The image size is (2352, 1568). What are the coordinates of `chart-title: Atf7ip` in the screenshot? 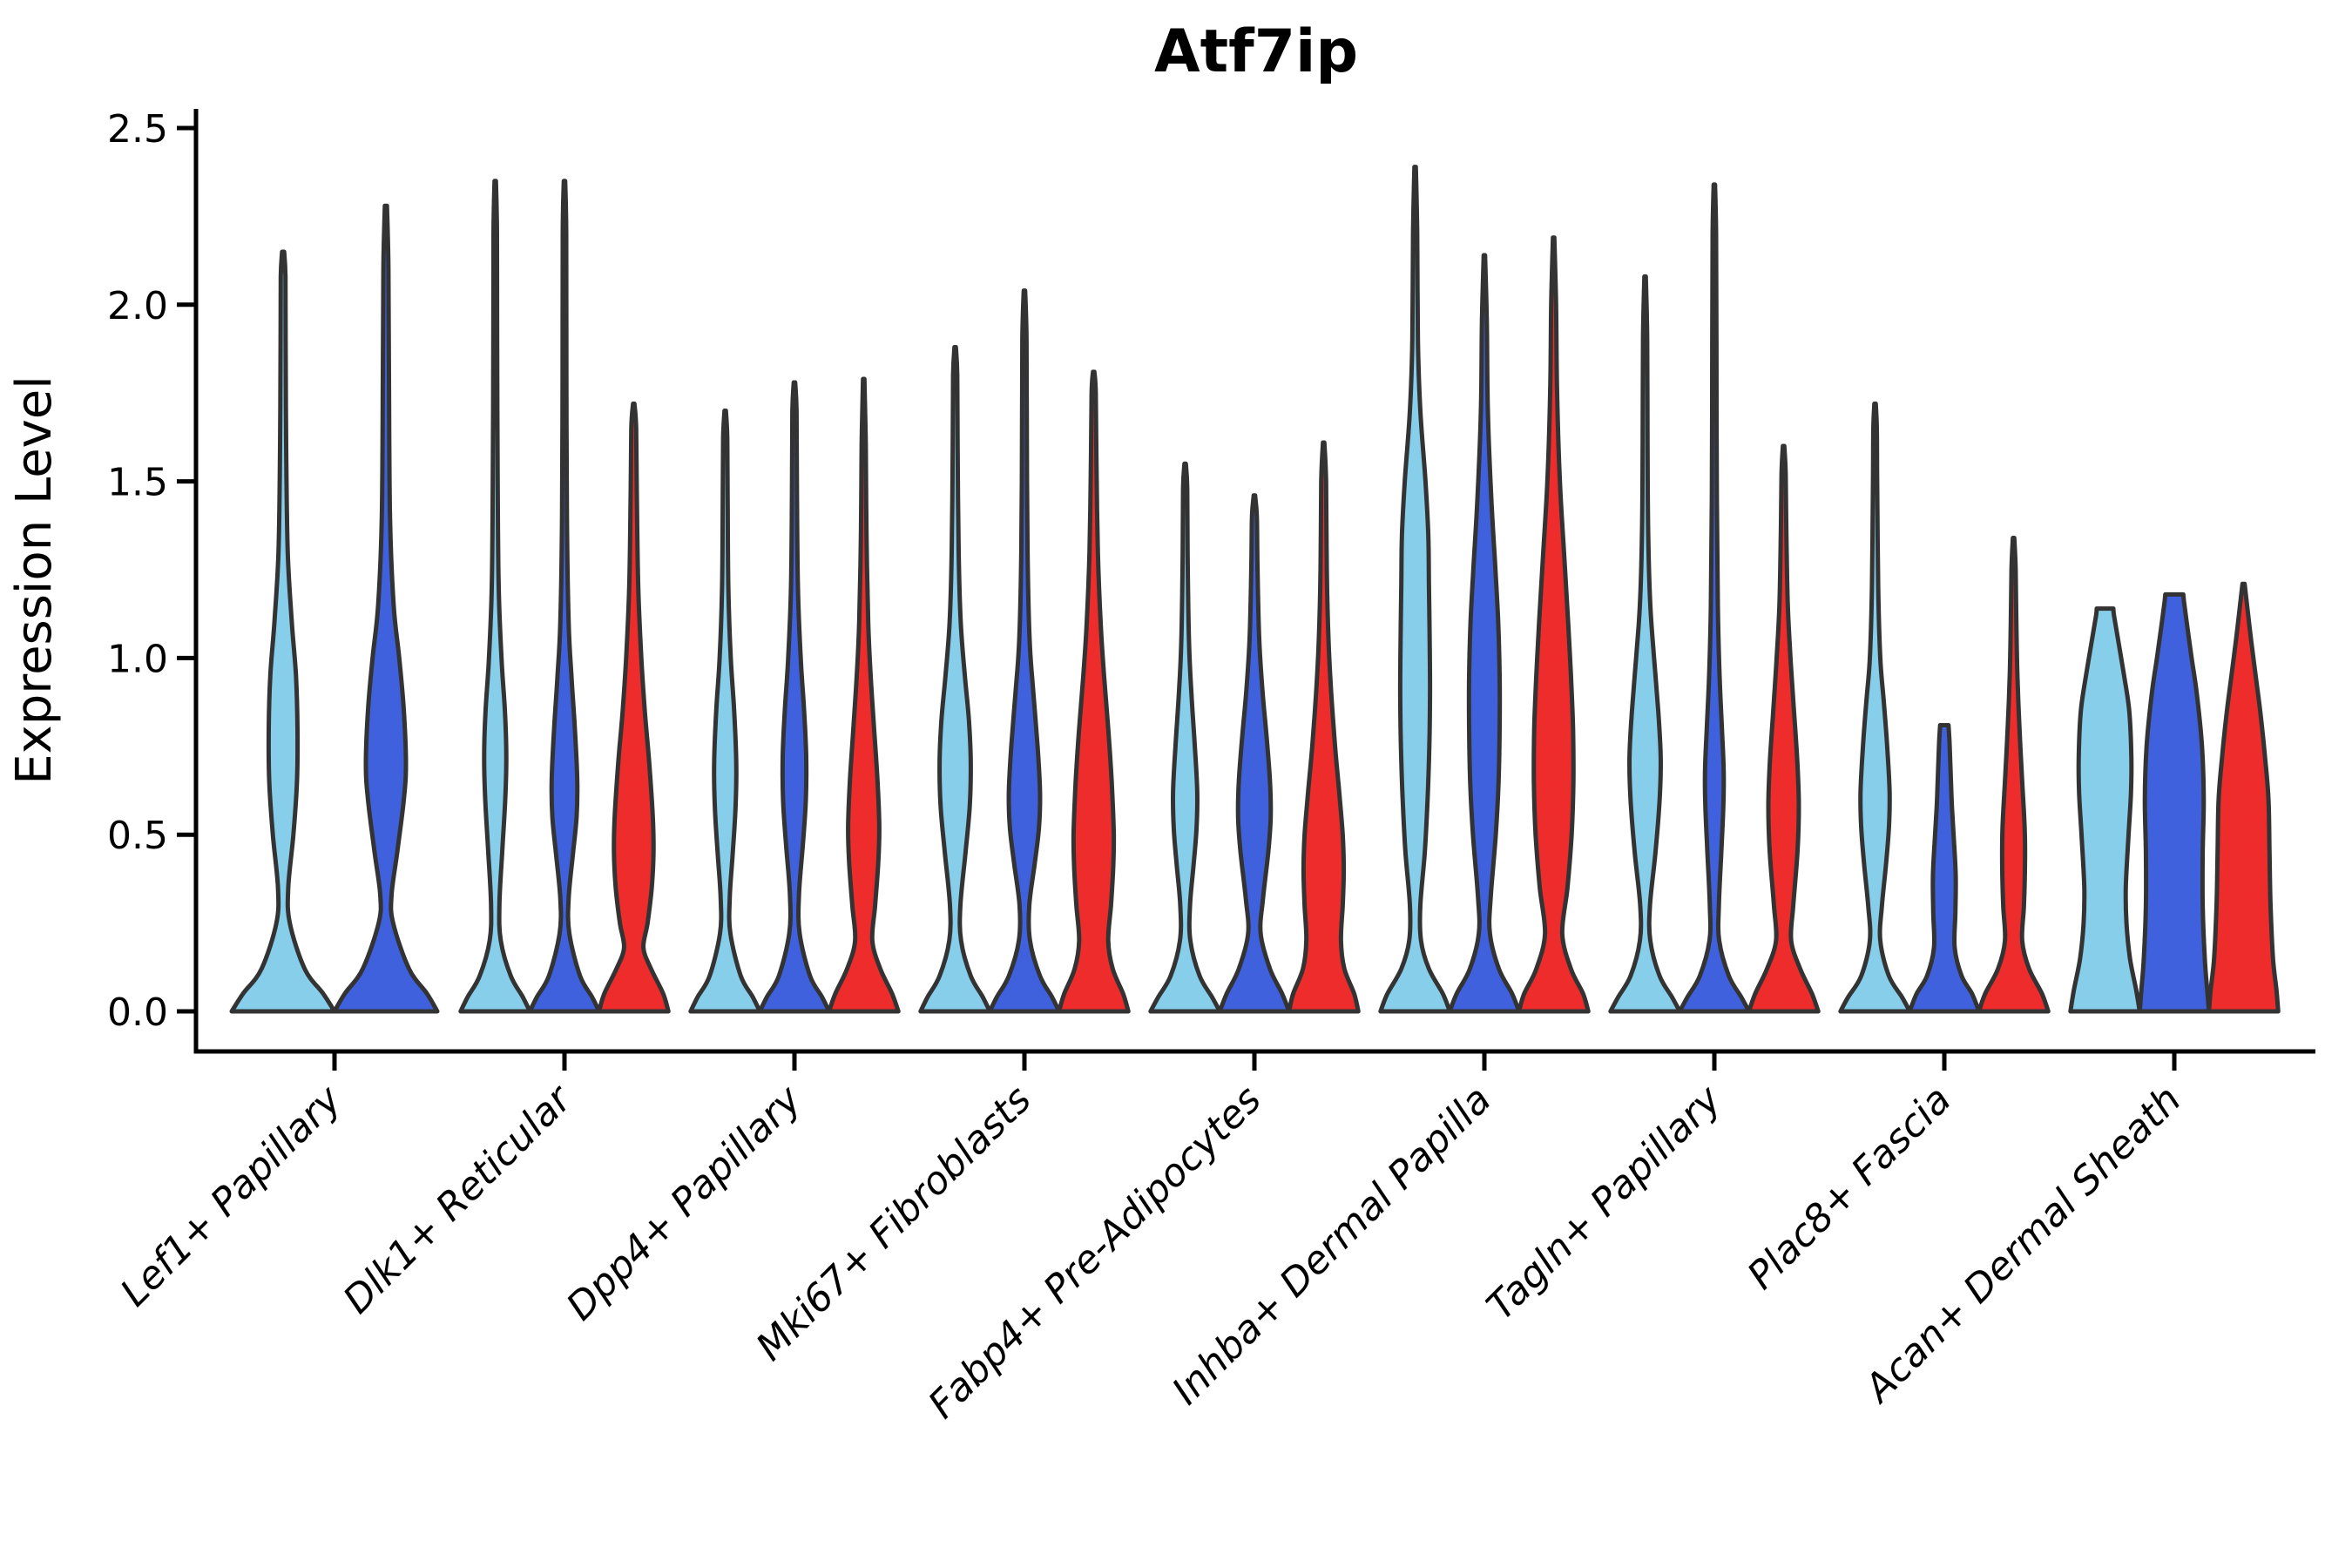 It's located at (1256, 52).